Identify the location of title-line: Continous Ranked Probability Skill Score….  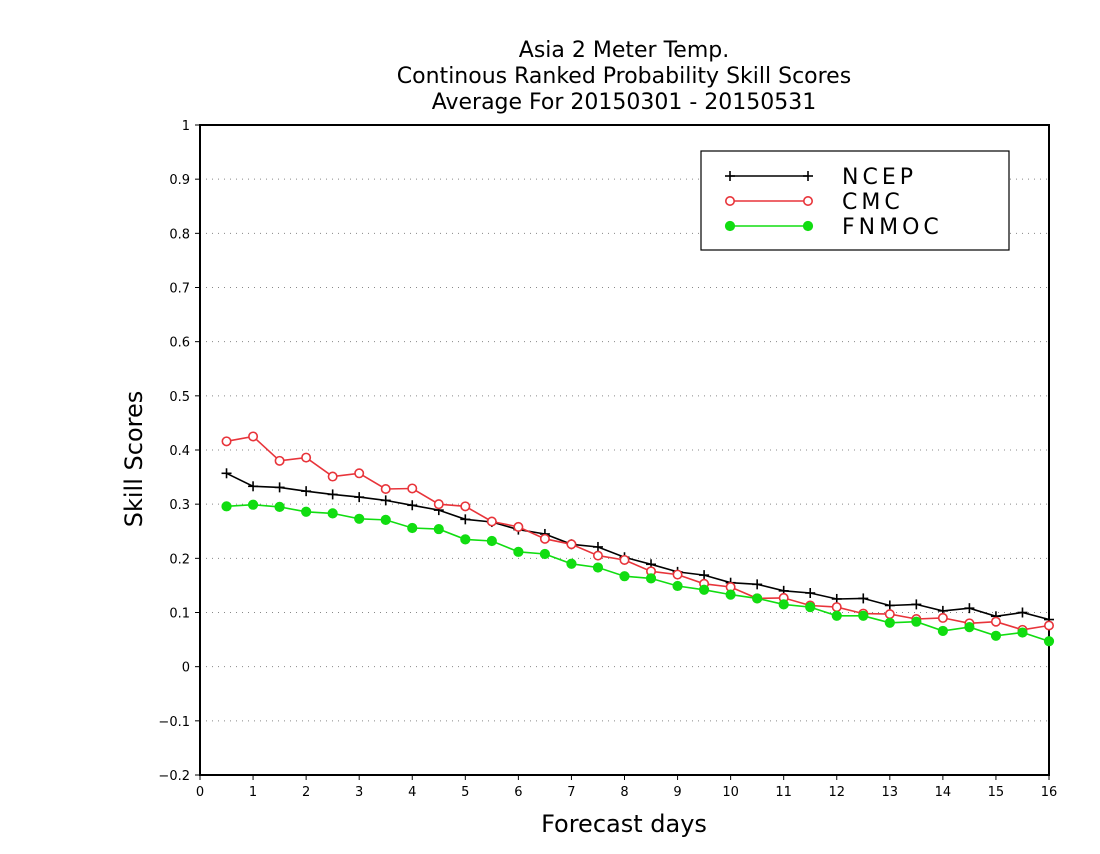
(624, 76).